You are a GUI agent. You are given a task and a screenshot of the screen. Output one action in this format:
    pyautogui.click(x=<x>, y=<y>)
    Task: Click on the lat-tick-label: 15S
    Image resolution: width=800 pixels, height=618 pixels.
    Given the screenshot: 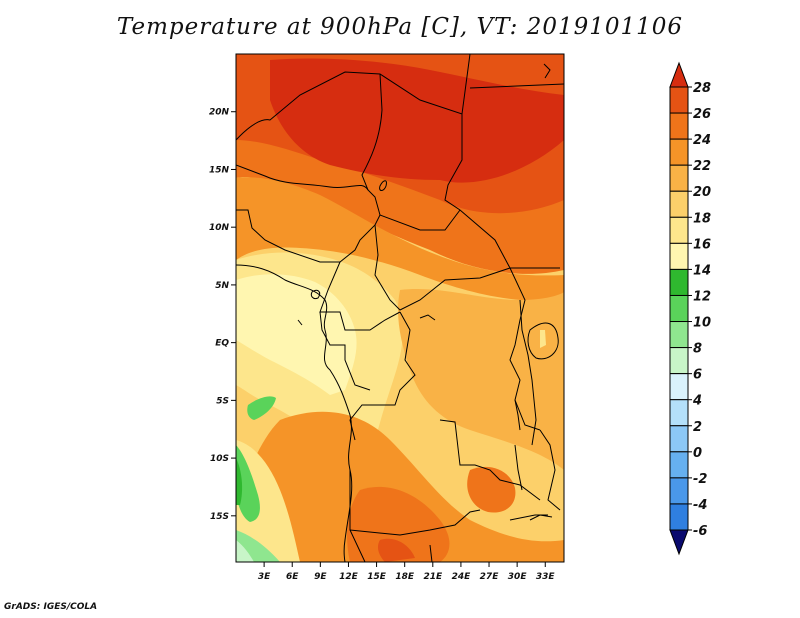 What is the action you would take?
    pyautogui.click(x=219, y=517)
    